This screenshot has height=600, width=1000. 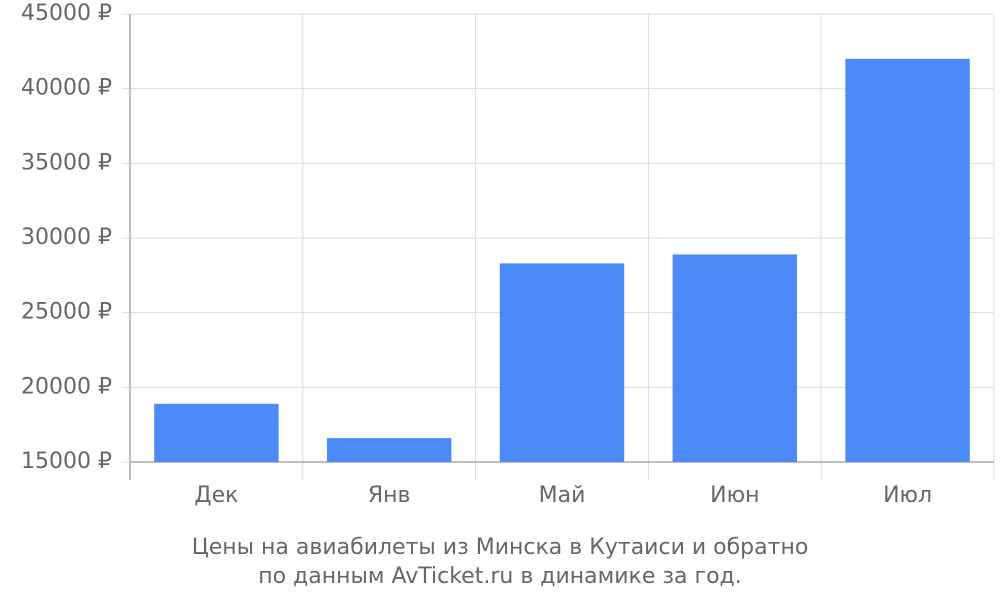 What do you see at coordinates (216, 495) in the screenshot?
I see `x-tick-label: Дек` at bounding box center [216, 495].